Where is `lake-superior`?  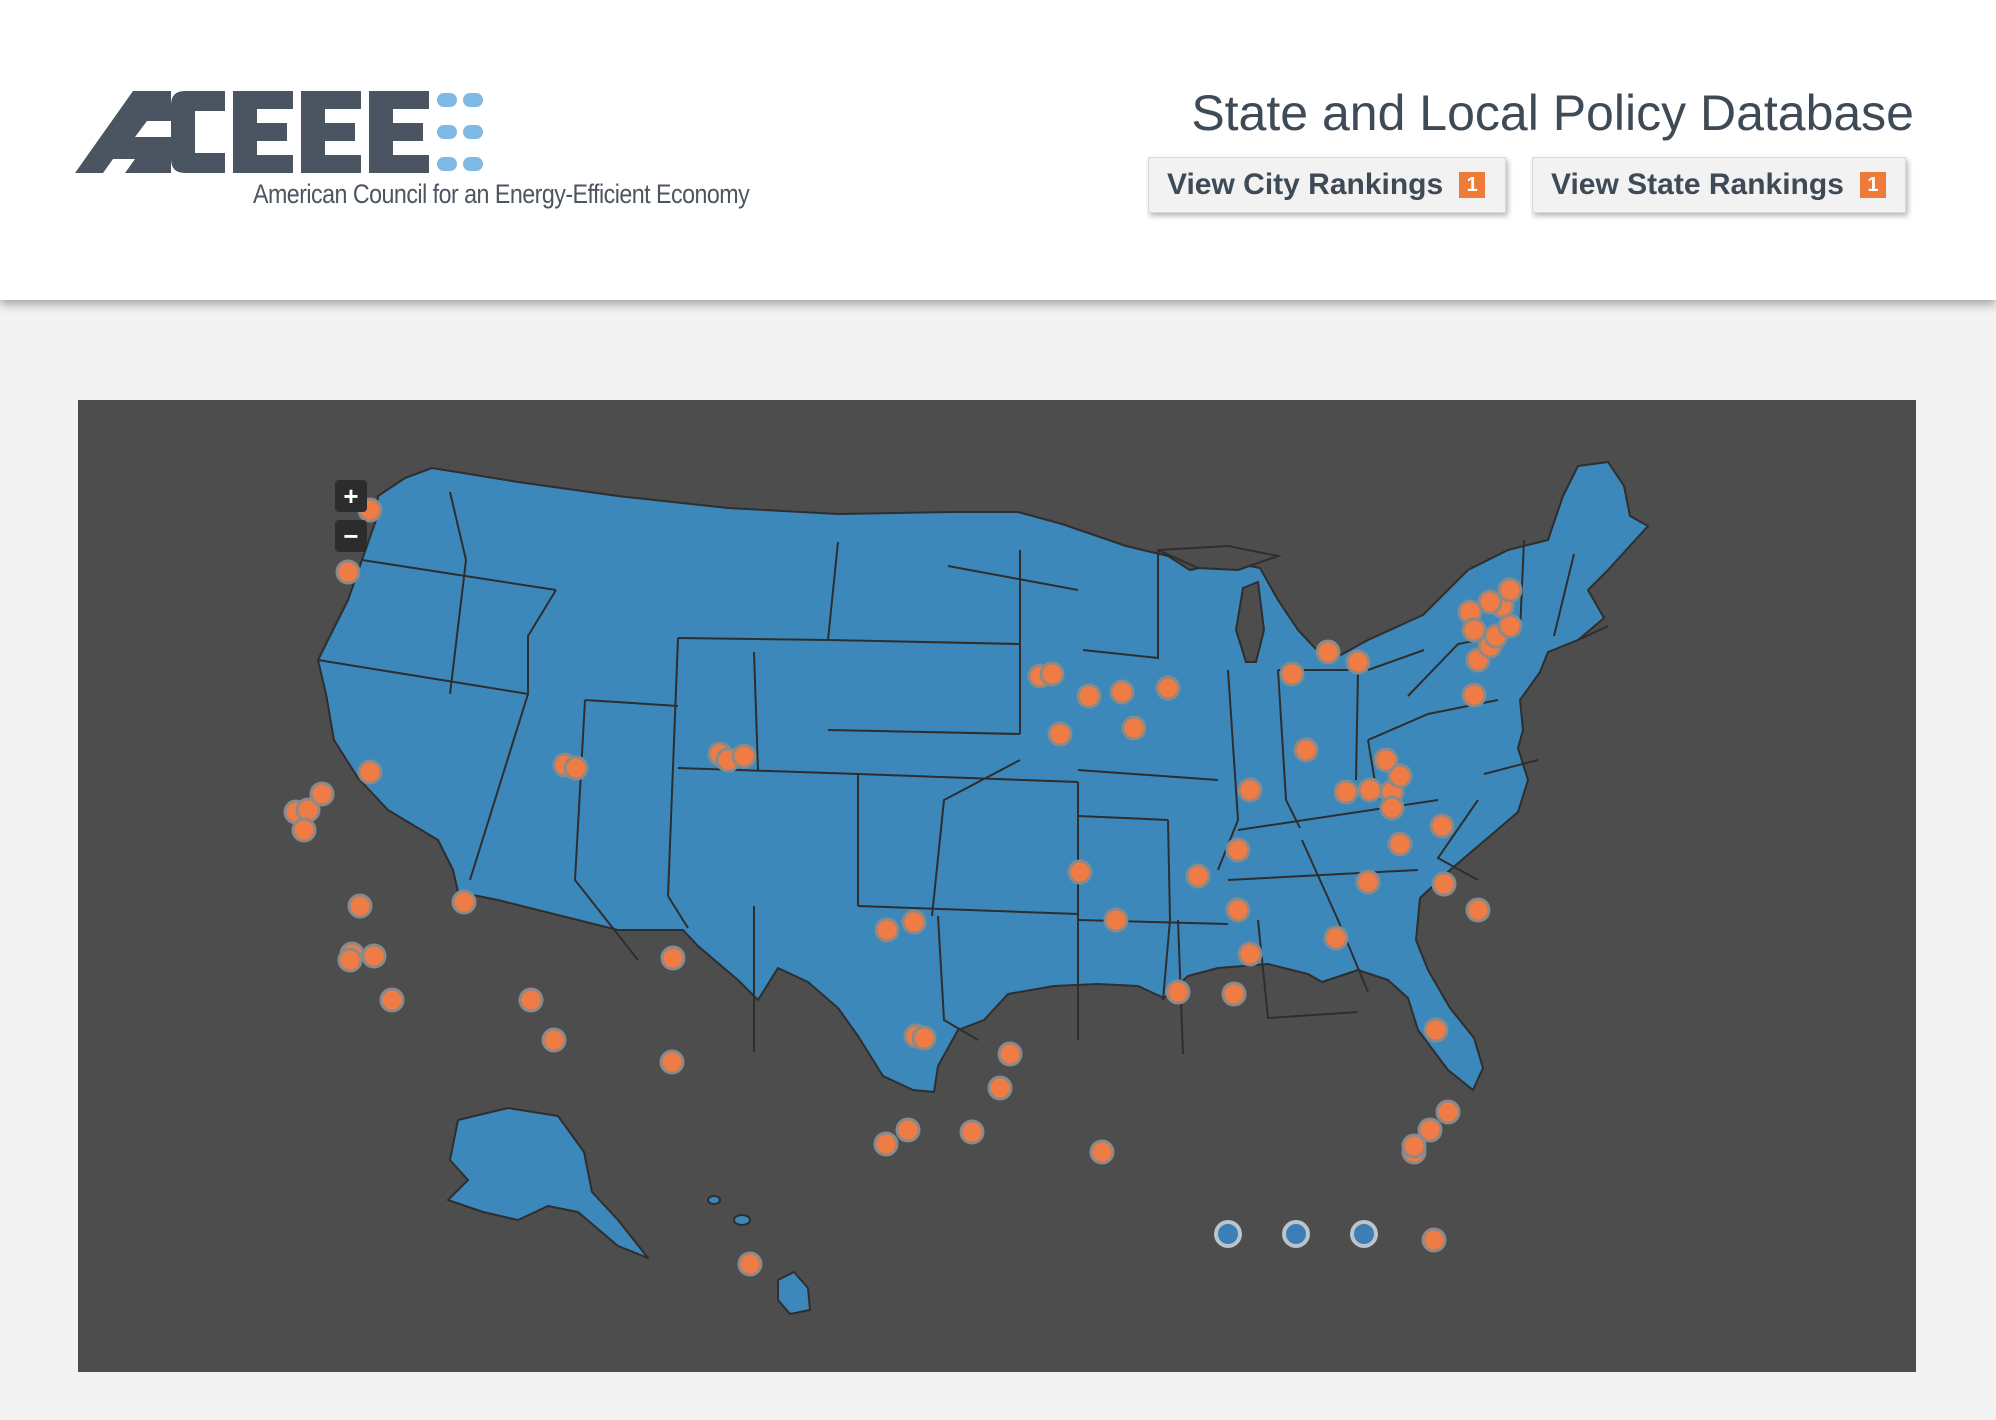
lake-superior is located at coordinates (1219, 558).